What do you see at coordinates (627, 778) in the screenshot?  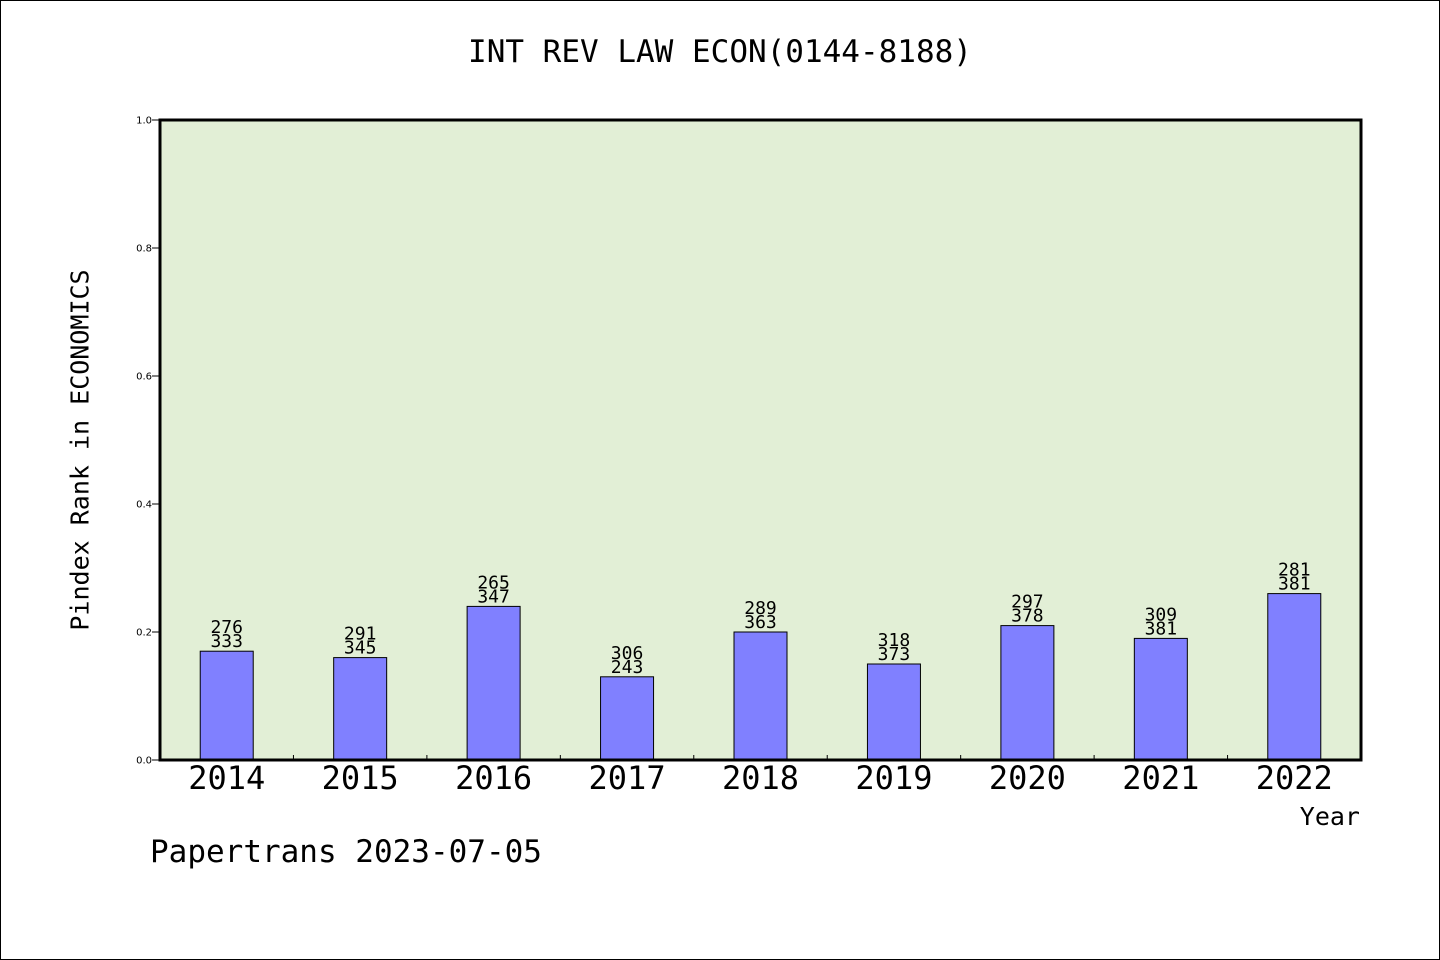 I see `x-tick-label: 2017` at bounding box center [627, 778].